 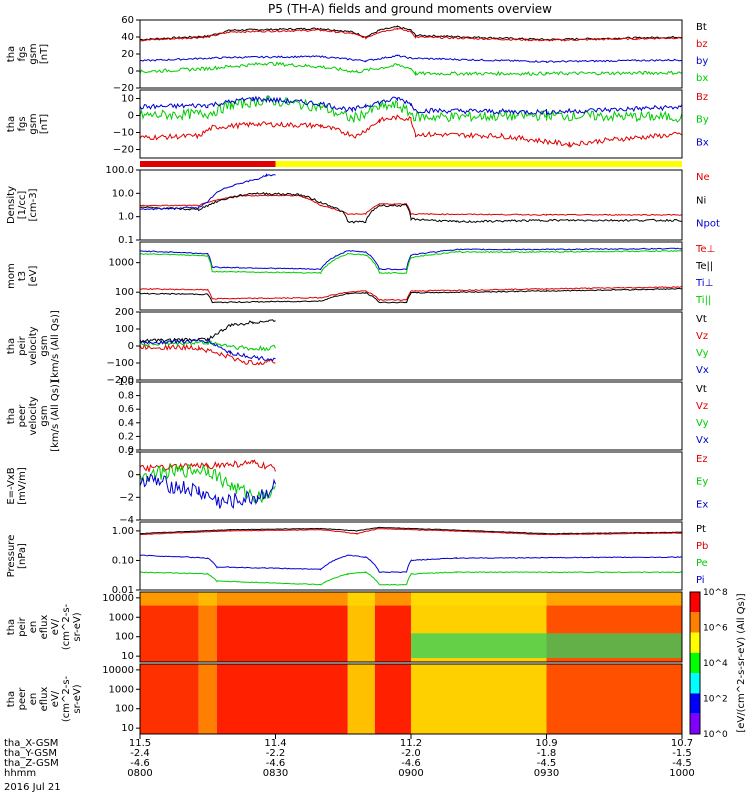 I want to click on y-tick-label: 0.8, so click(x=126, y=396).